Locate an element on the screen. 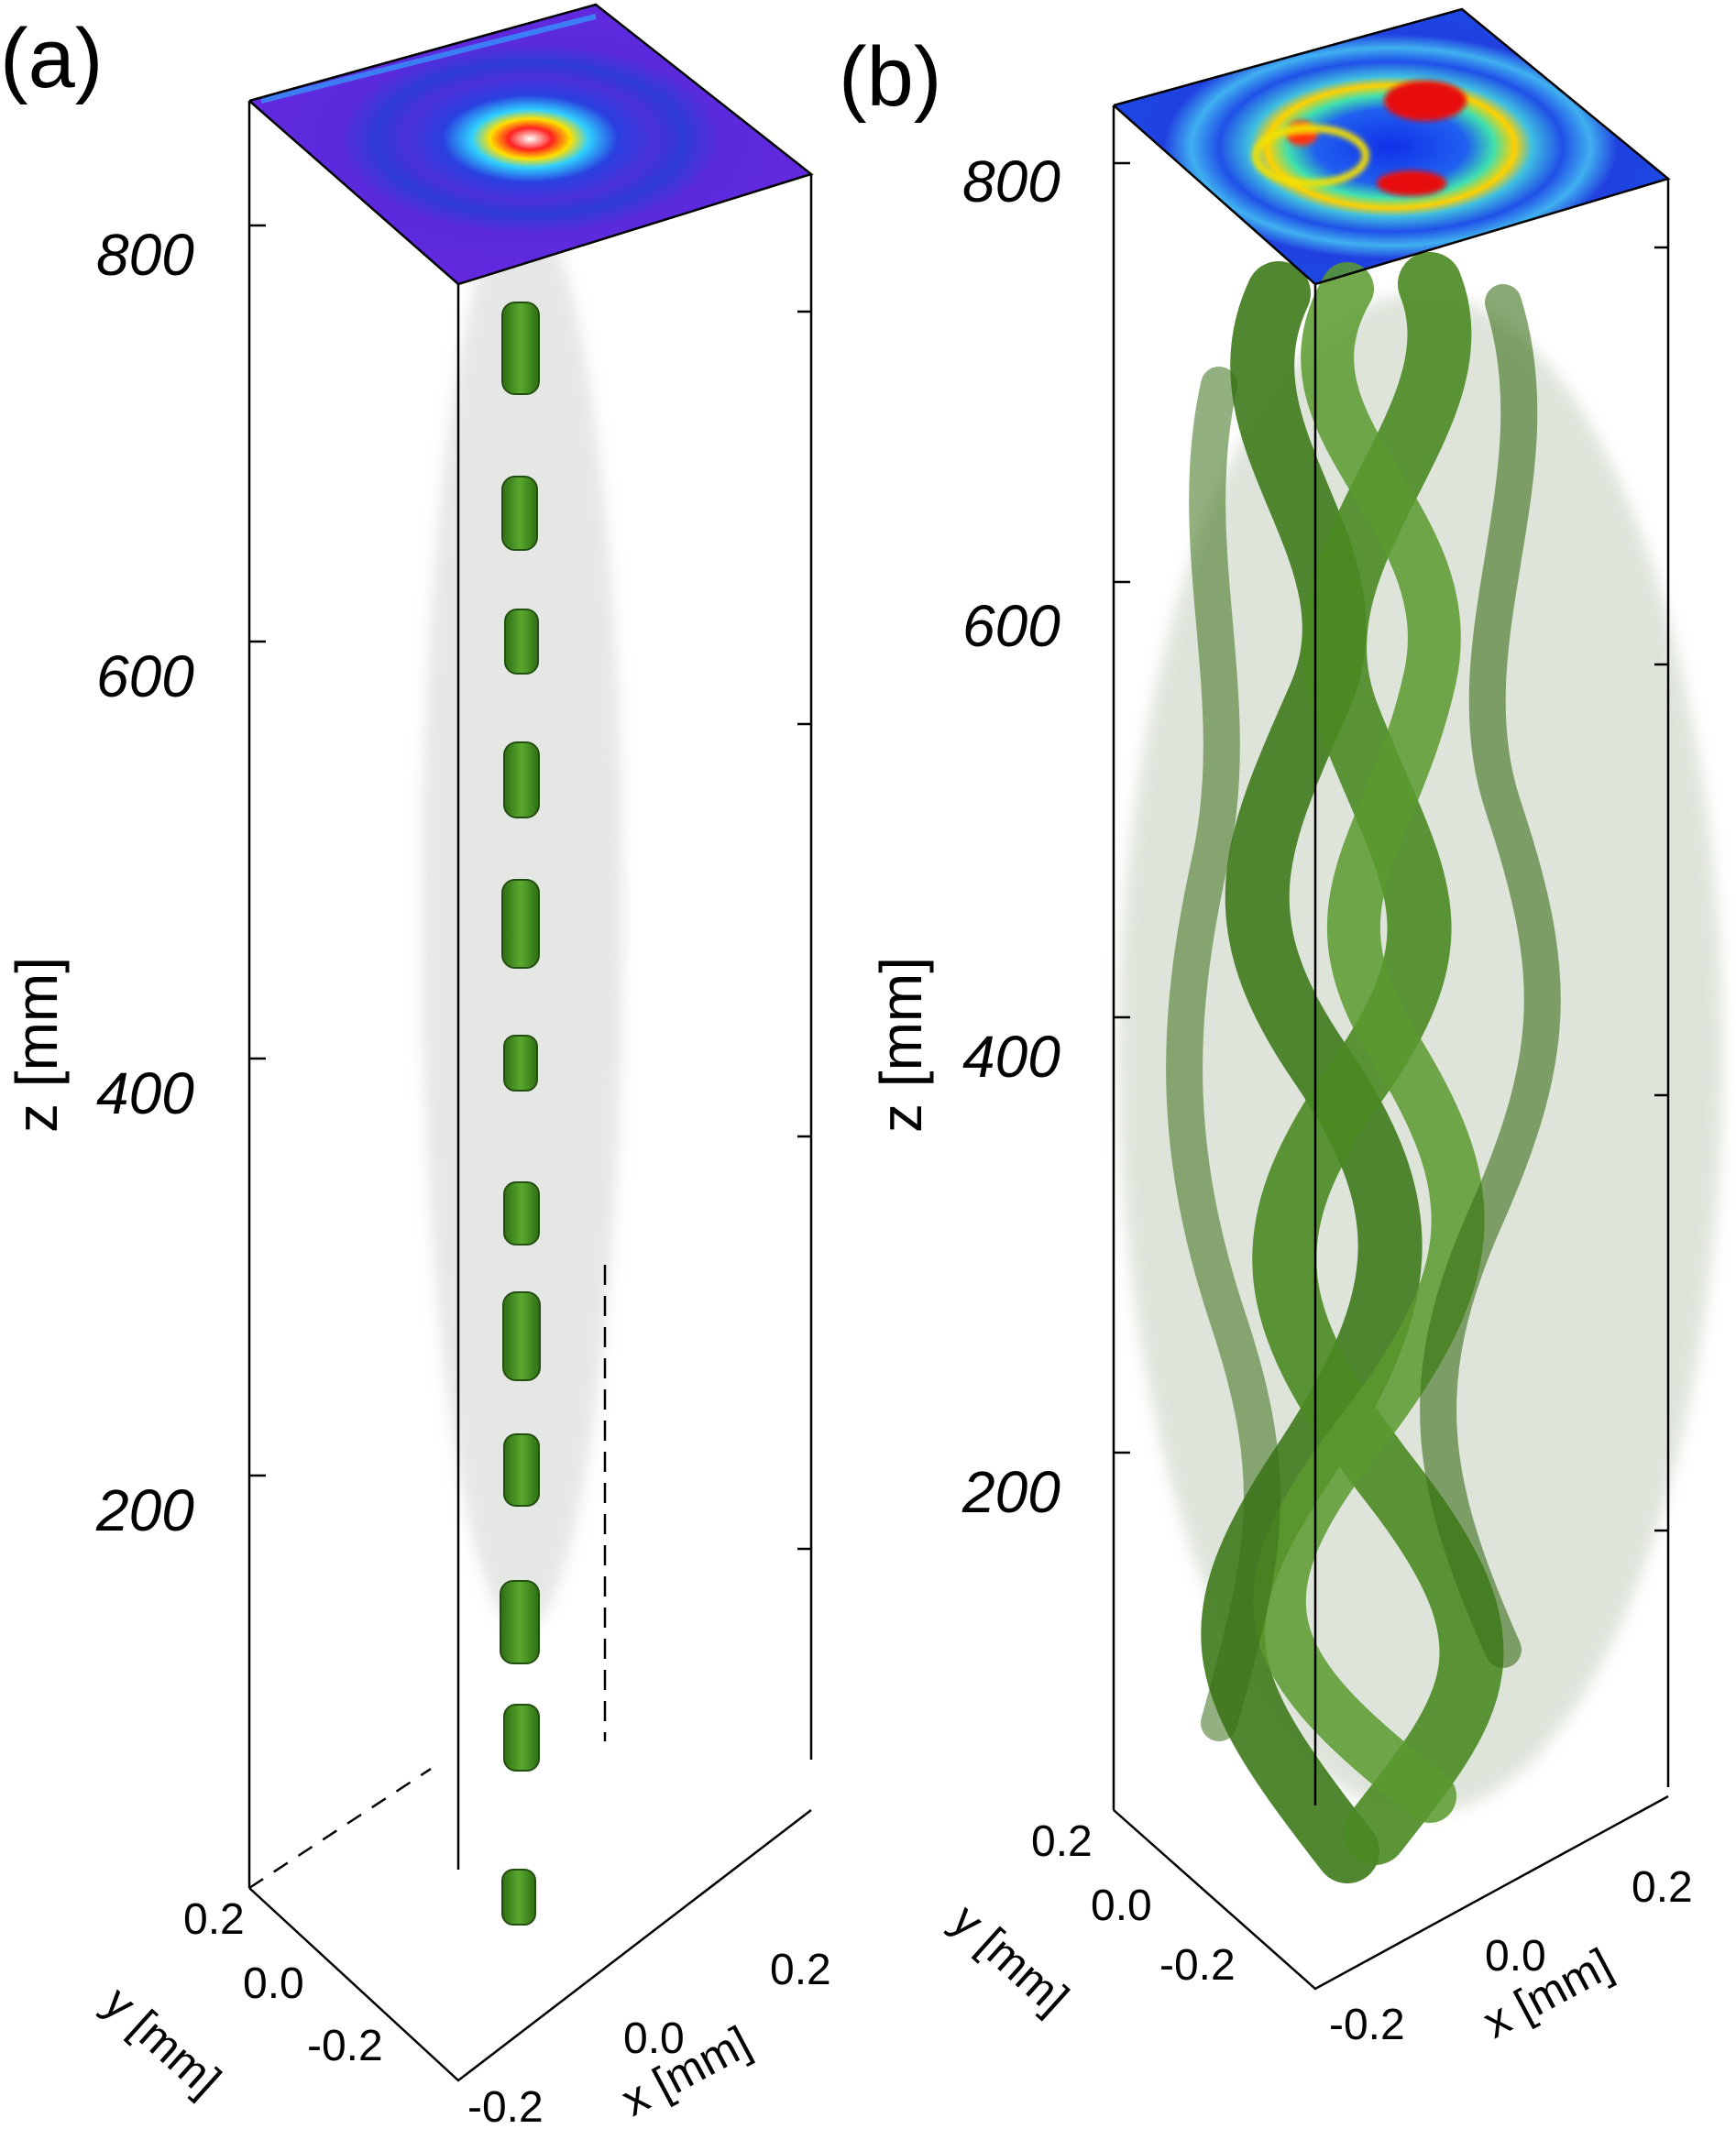 The image size is (1736, 2129). x-tick-labels-a: -0.2 0.0 0.2 is located at coordinates (649, 2038).